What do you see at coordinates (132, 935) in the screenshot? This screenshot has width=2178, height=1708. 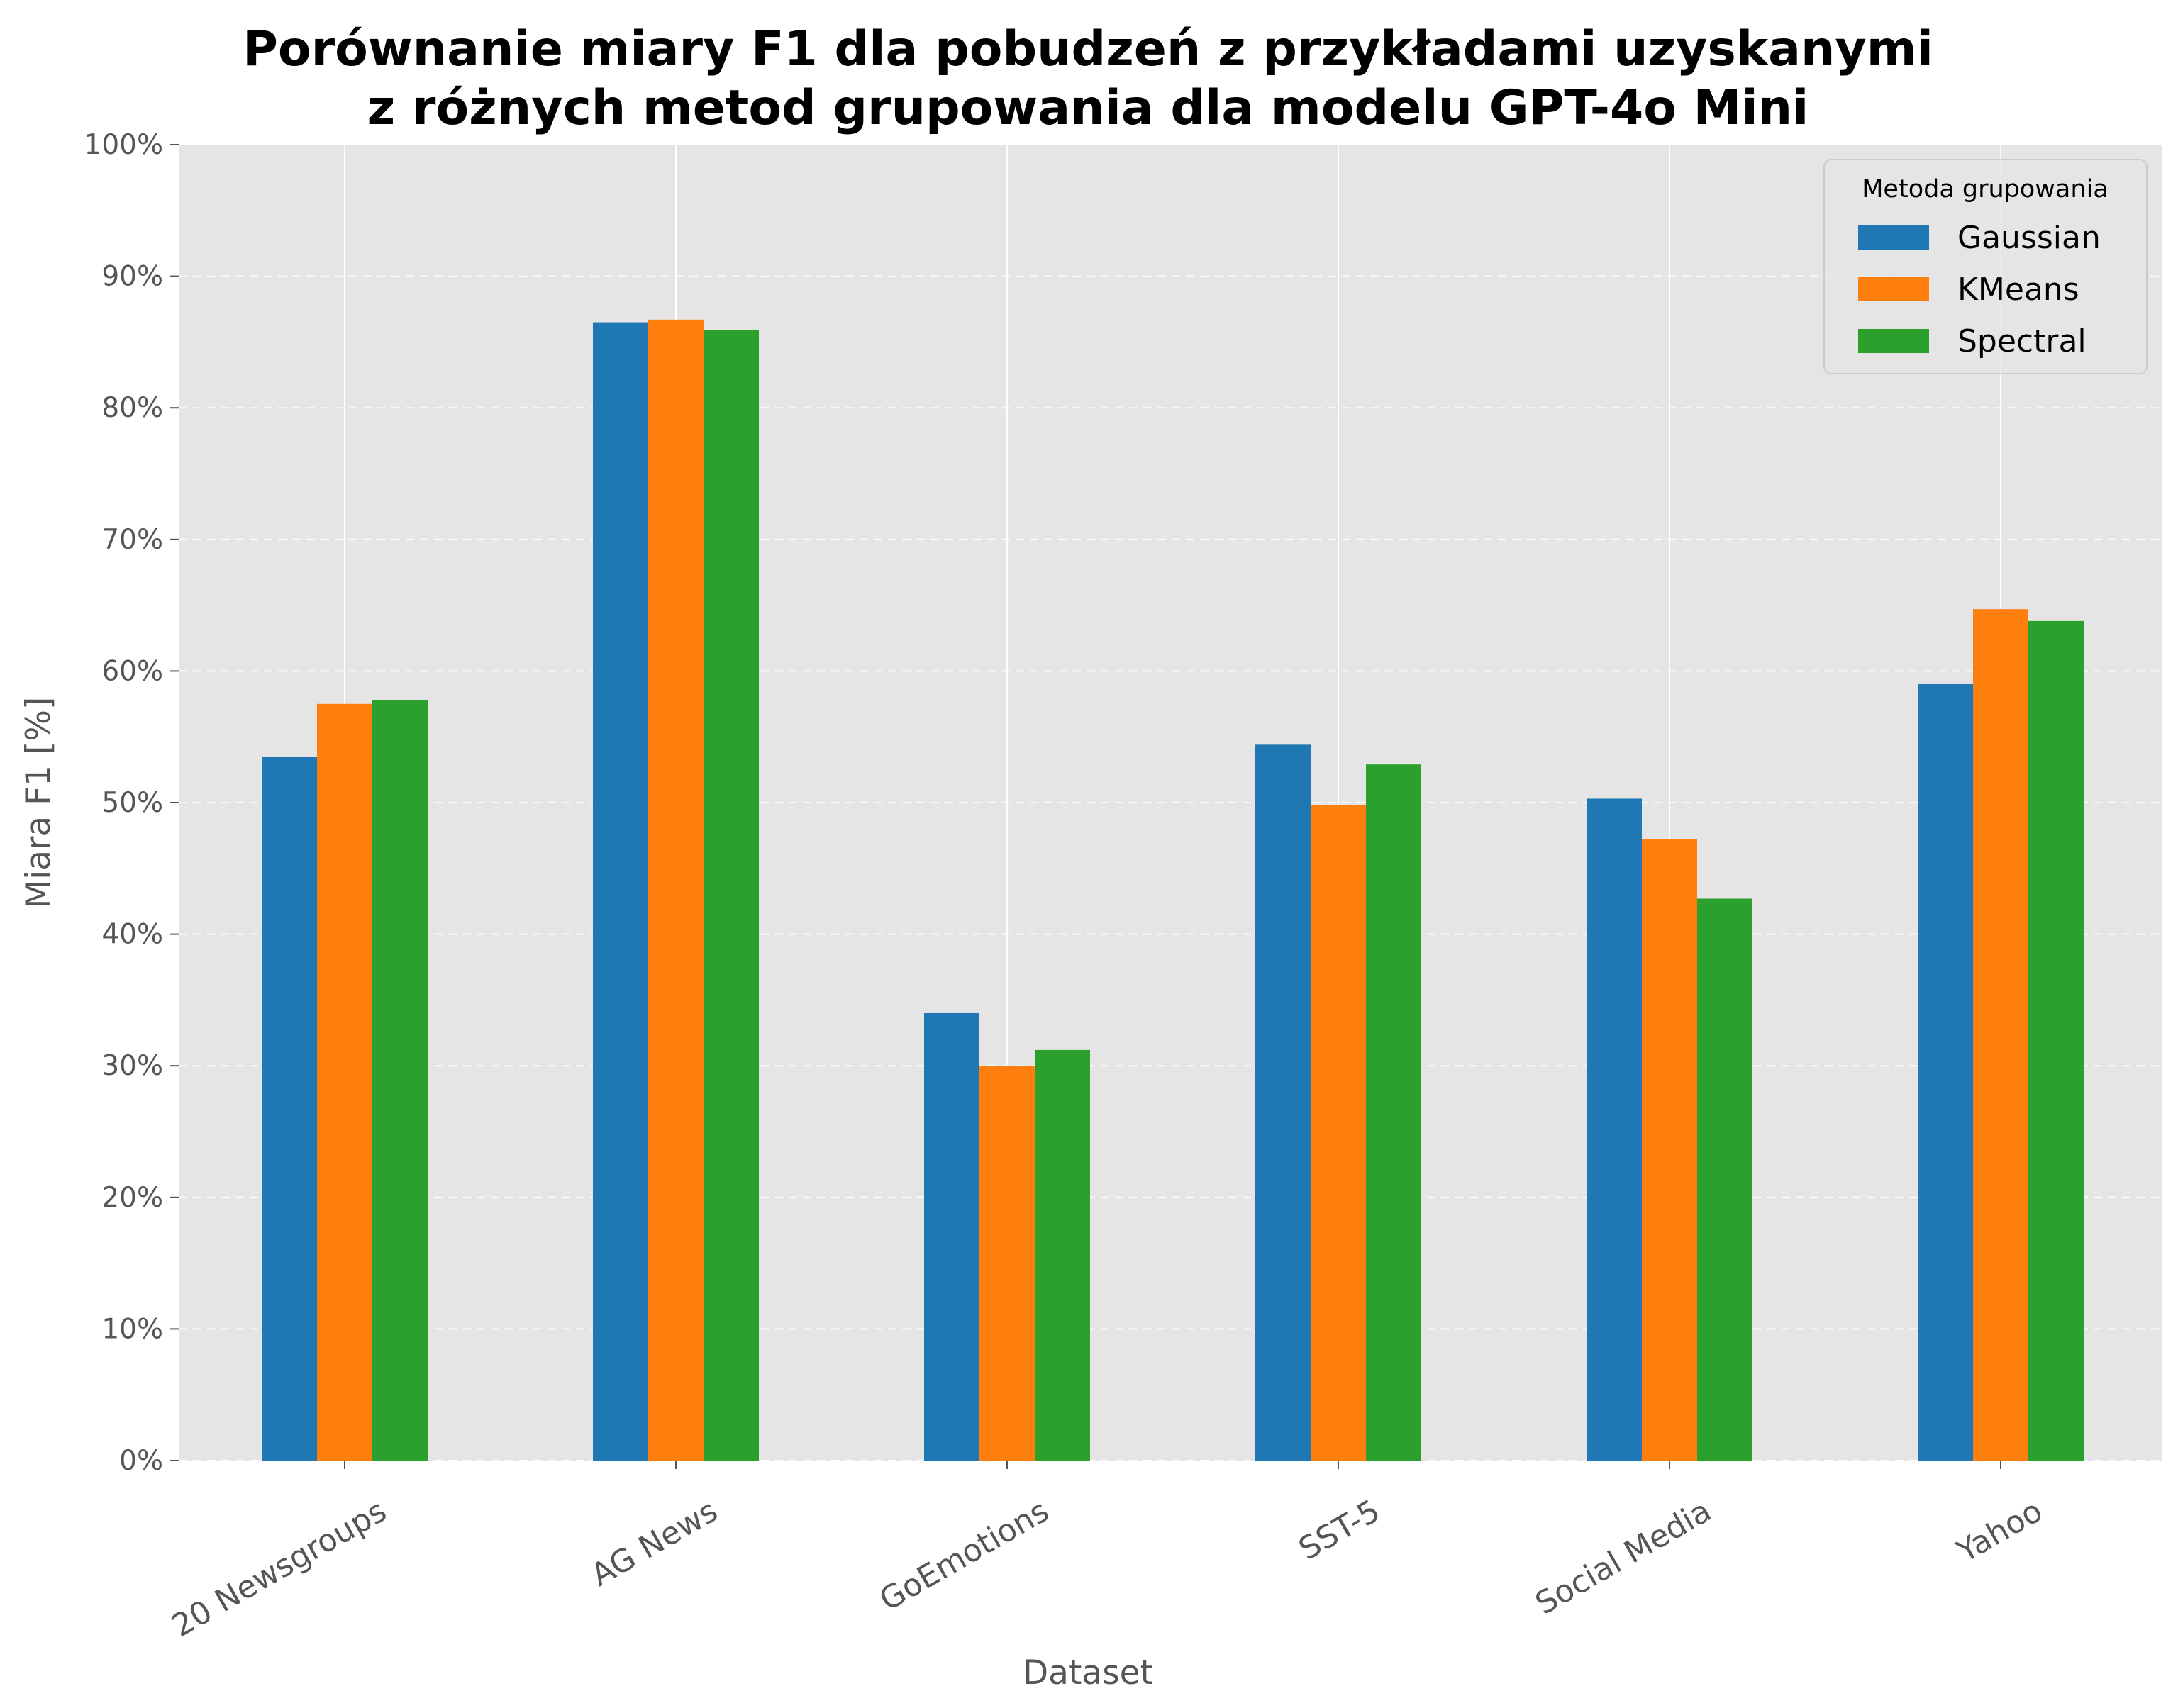 I see `y-tick-label: 40%` at bounding box center [132, 935].